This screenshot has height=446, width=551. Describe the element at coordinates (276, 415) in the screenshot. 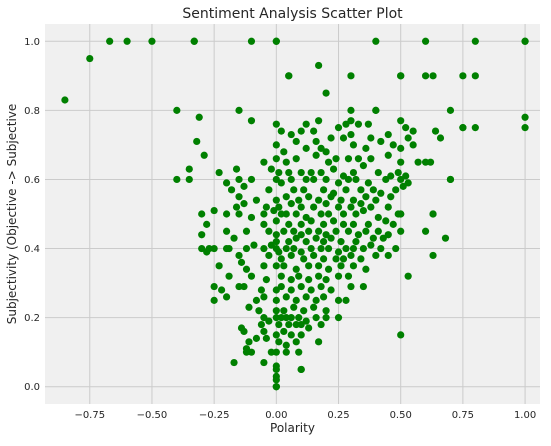

I see `x-tick-label: 0.00` at that location.